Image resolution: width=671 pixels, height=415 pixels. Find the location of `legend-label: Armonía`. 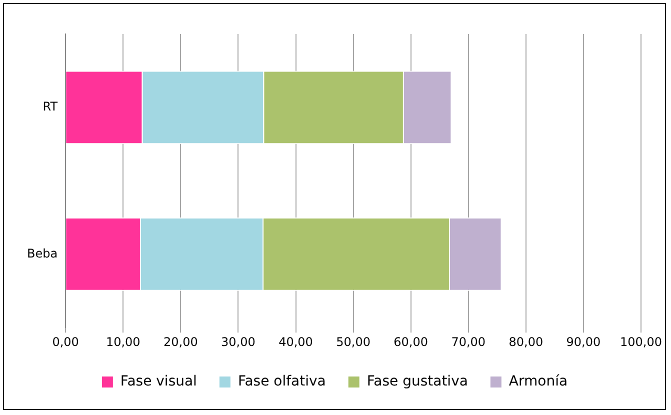

legend-label: Armonía is located at coordinates (538, 382).